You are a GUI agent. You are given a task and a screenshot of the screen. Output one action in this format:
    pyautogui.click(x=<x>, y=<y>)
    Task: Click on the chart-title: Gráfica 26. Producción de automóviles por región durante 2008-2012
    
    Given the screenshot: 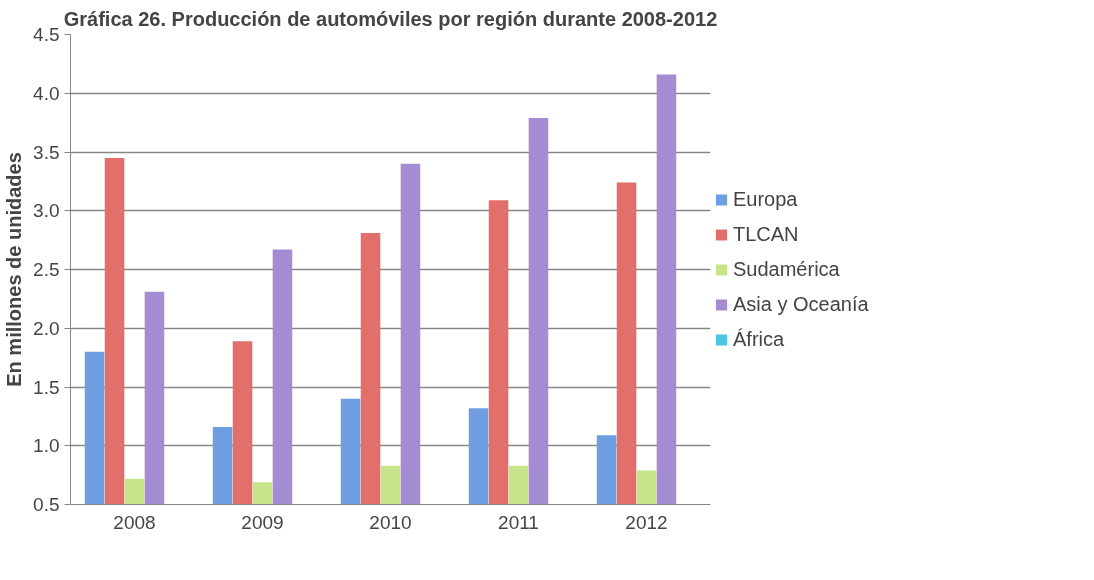 What is the action you would take?
    pyautogui.click(x=390, y=18)
    